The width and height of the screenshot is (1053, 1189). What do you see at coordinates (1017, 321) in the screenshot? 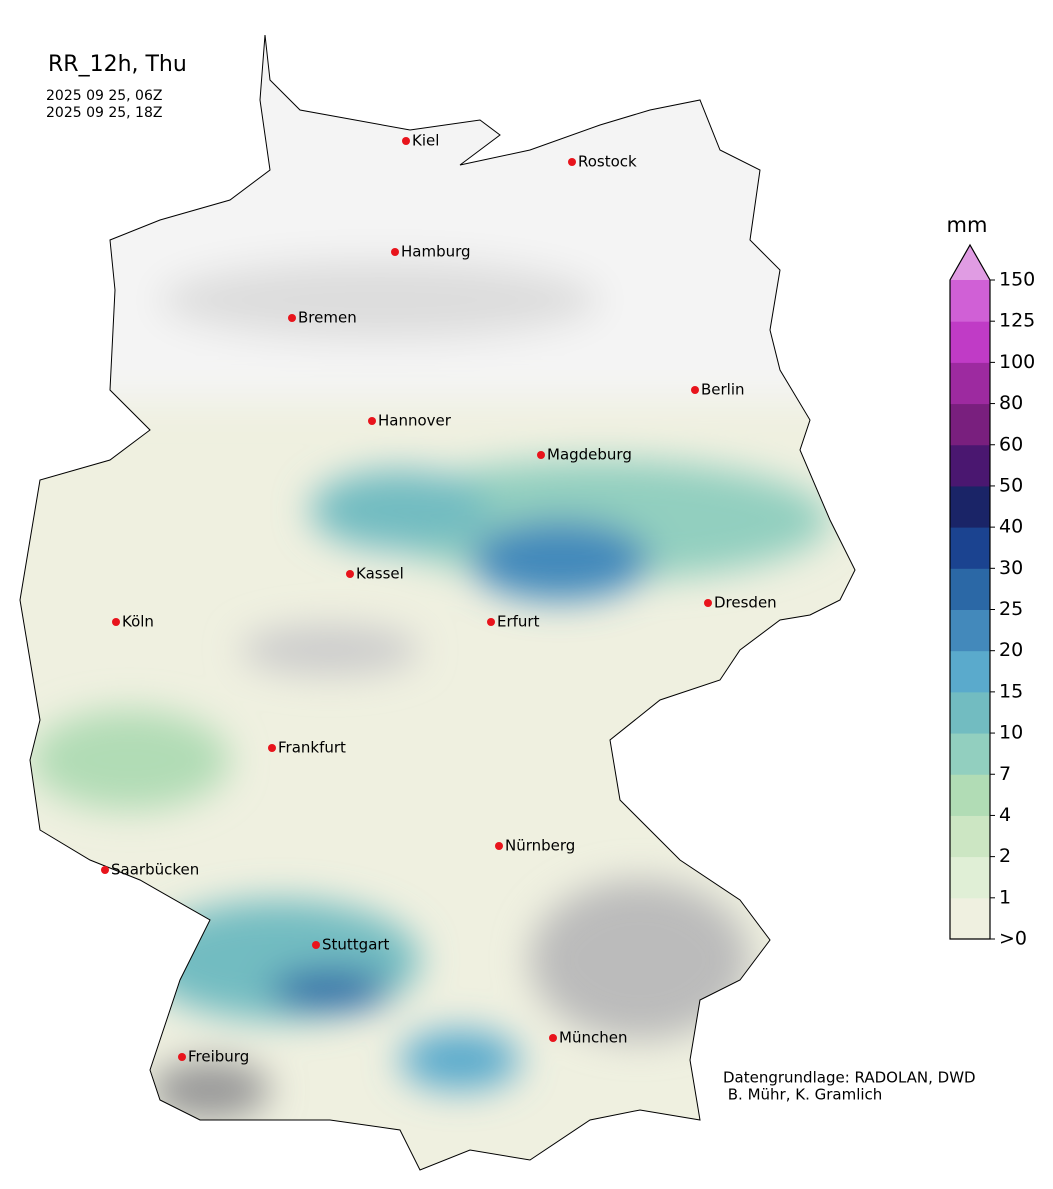
I see `colorbar-tick-label: 125` at bounding box center [1017, 321].